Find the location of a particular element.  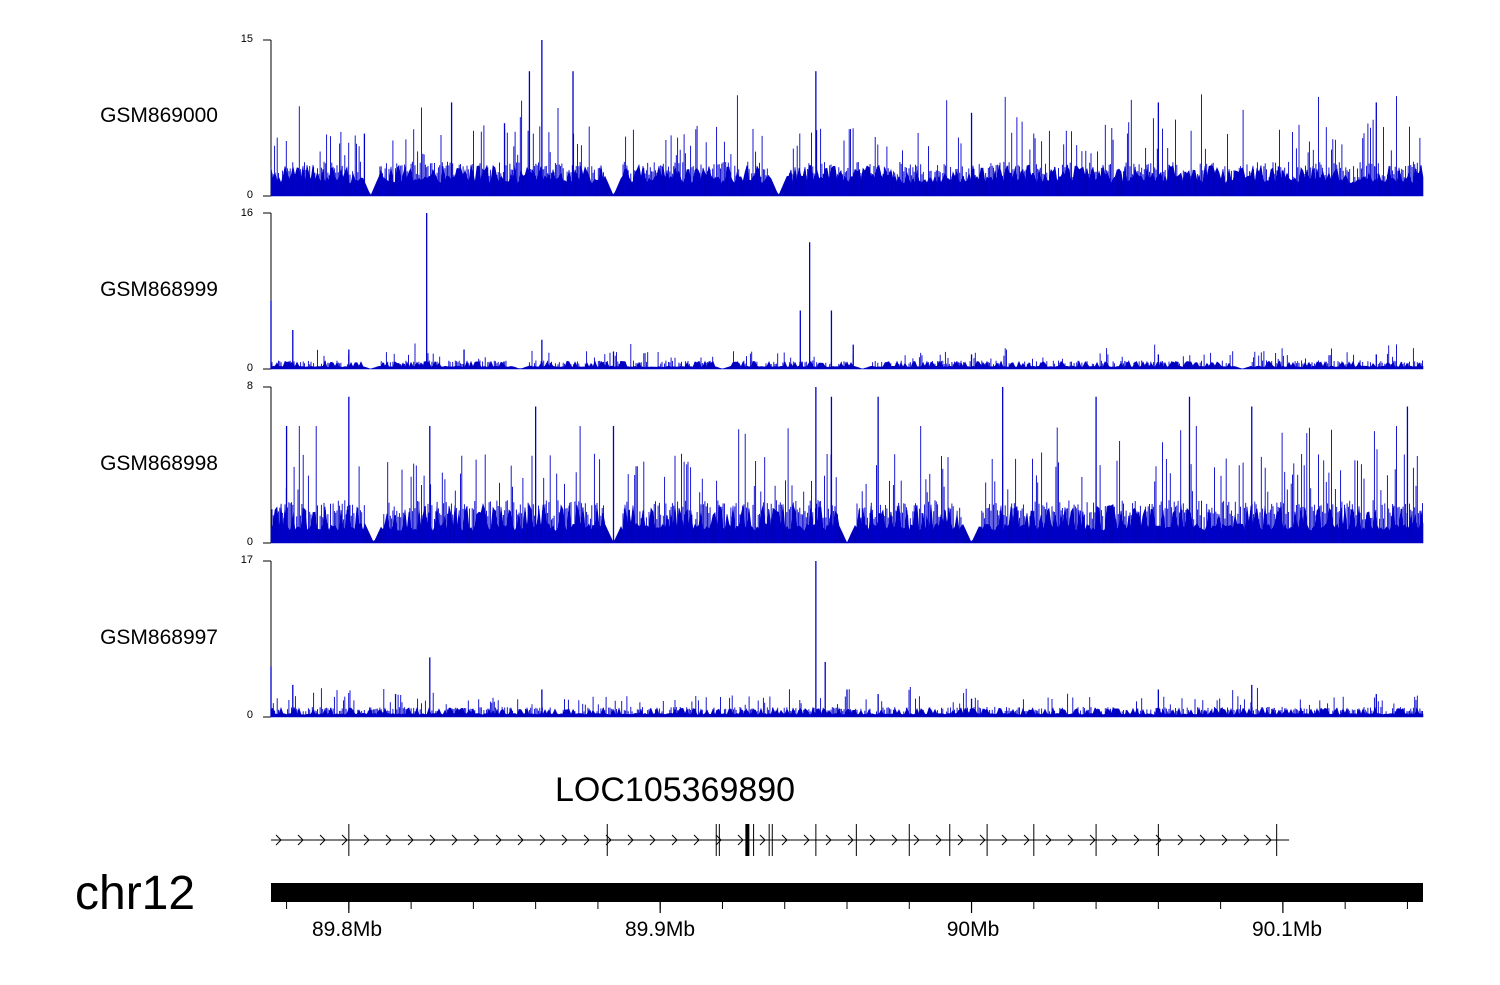

track-label-3: GSM868997 is located at coordinates (159, 637).